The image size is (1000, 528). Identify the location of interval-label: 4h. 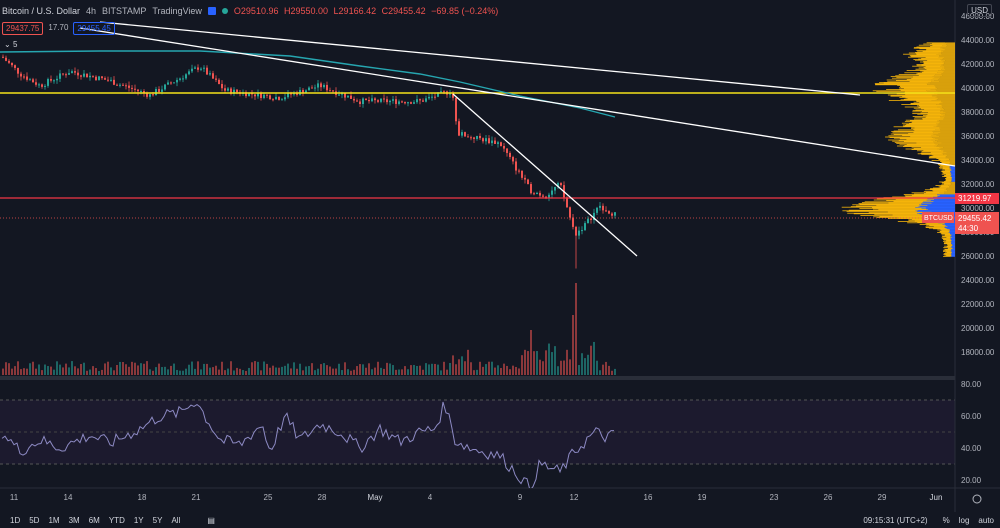
(91, 11).